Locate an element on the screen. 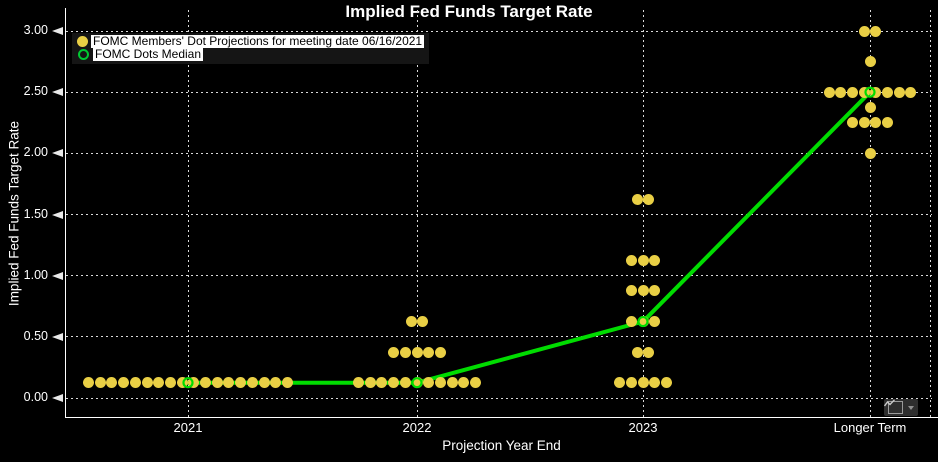 The image size is (938, 462). chart-tools-widget is located at coordinates (901, 407).